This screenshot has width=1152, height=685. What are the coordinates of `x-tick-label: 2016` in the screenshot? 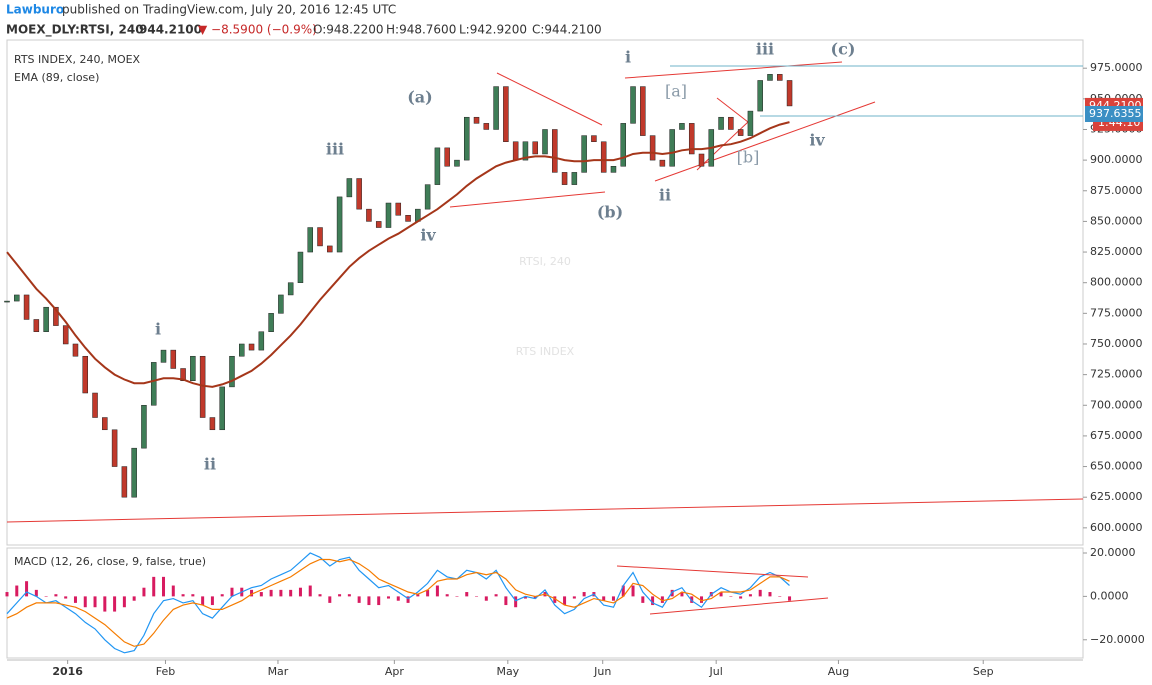 It's located at (67, 671).